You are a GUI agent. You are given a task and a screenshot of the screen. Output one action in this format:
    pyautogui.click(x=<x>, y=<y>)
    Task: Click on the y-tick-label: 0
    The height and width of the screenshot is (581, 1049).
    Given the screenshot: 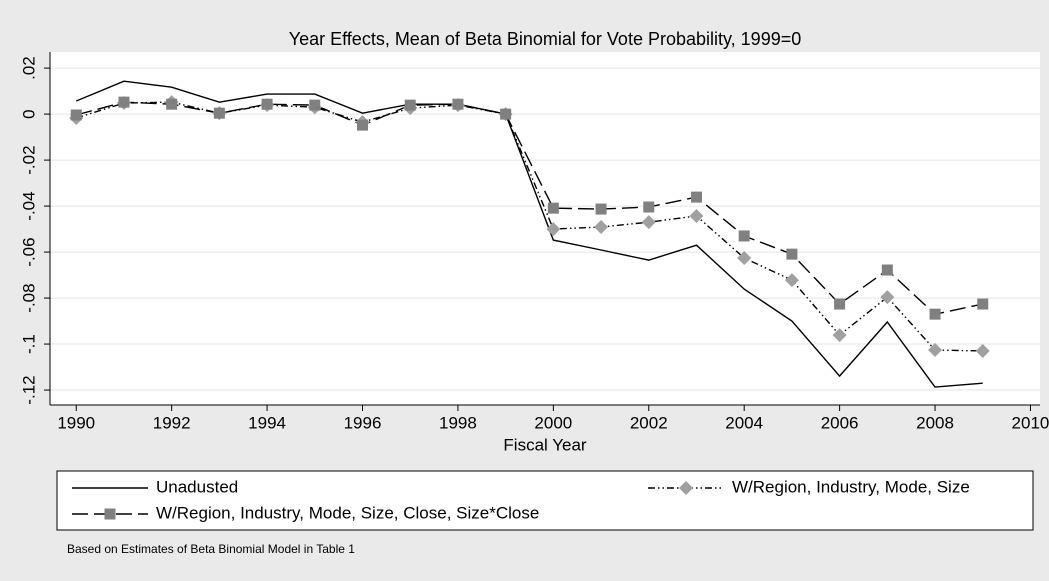 What is the action you would take?
    pyautogui.click(x=28, y=113)
    